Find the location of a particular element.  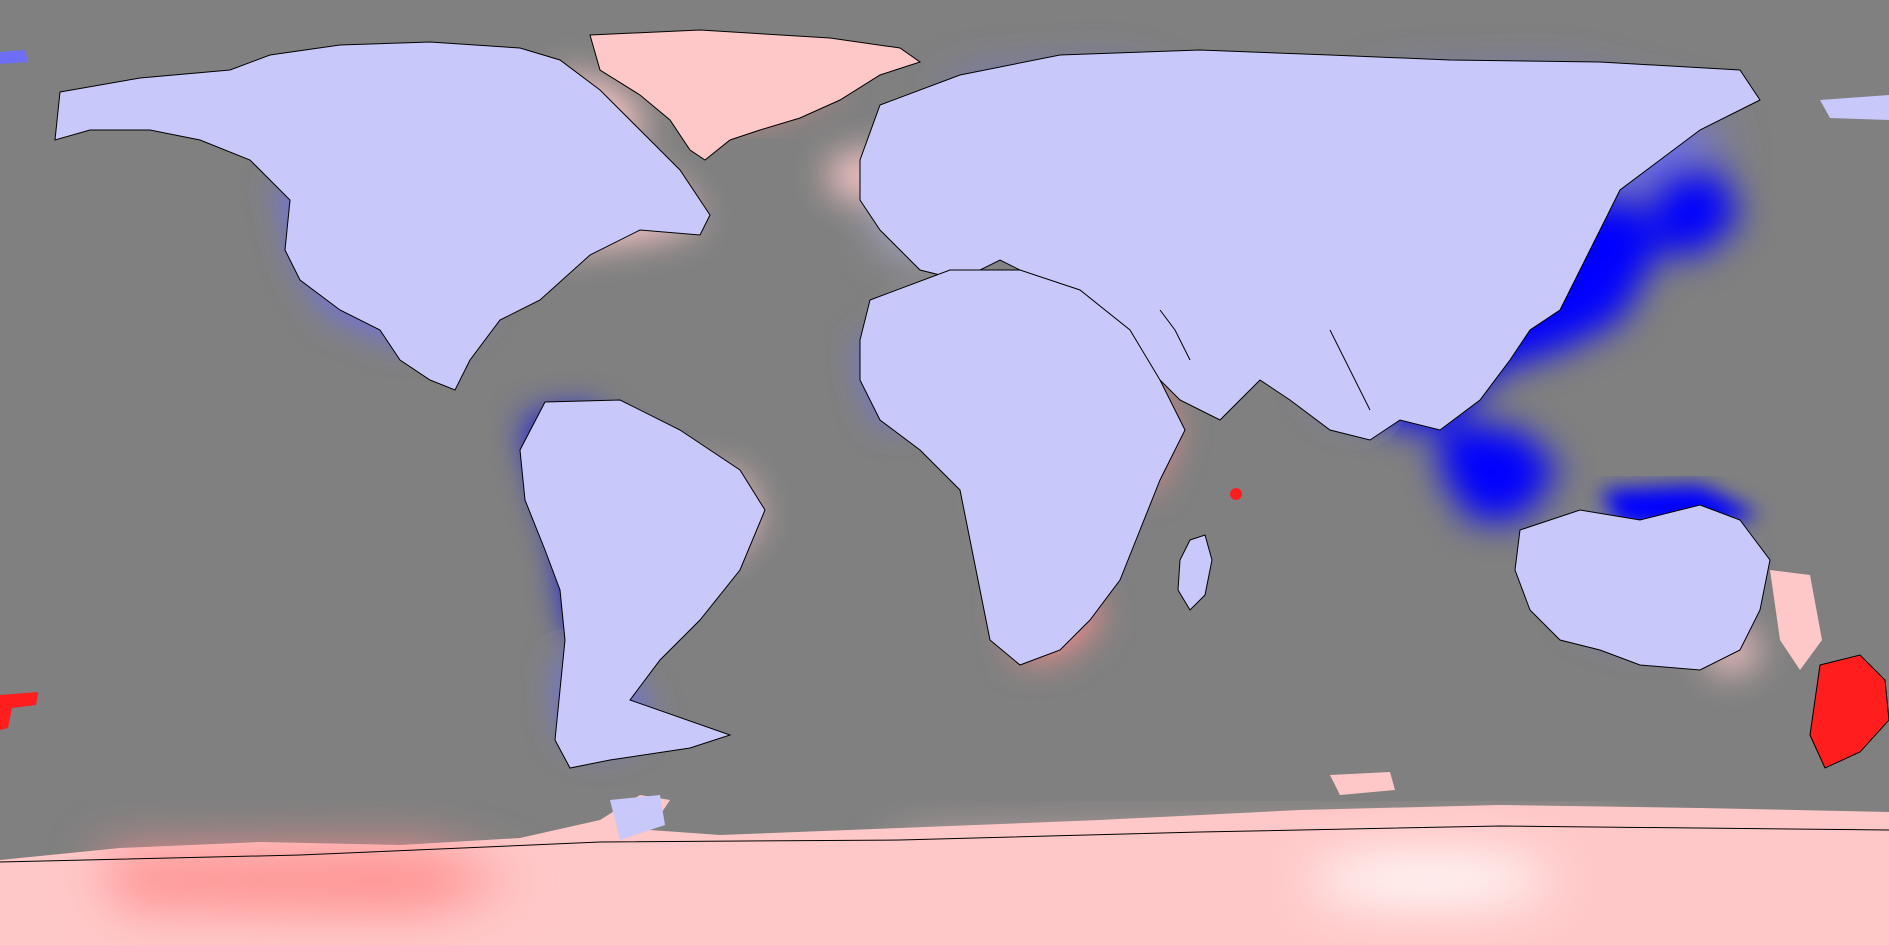

southeast-asia-cold-zone is located at coordinates (1500, 470).